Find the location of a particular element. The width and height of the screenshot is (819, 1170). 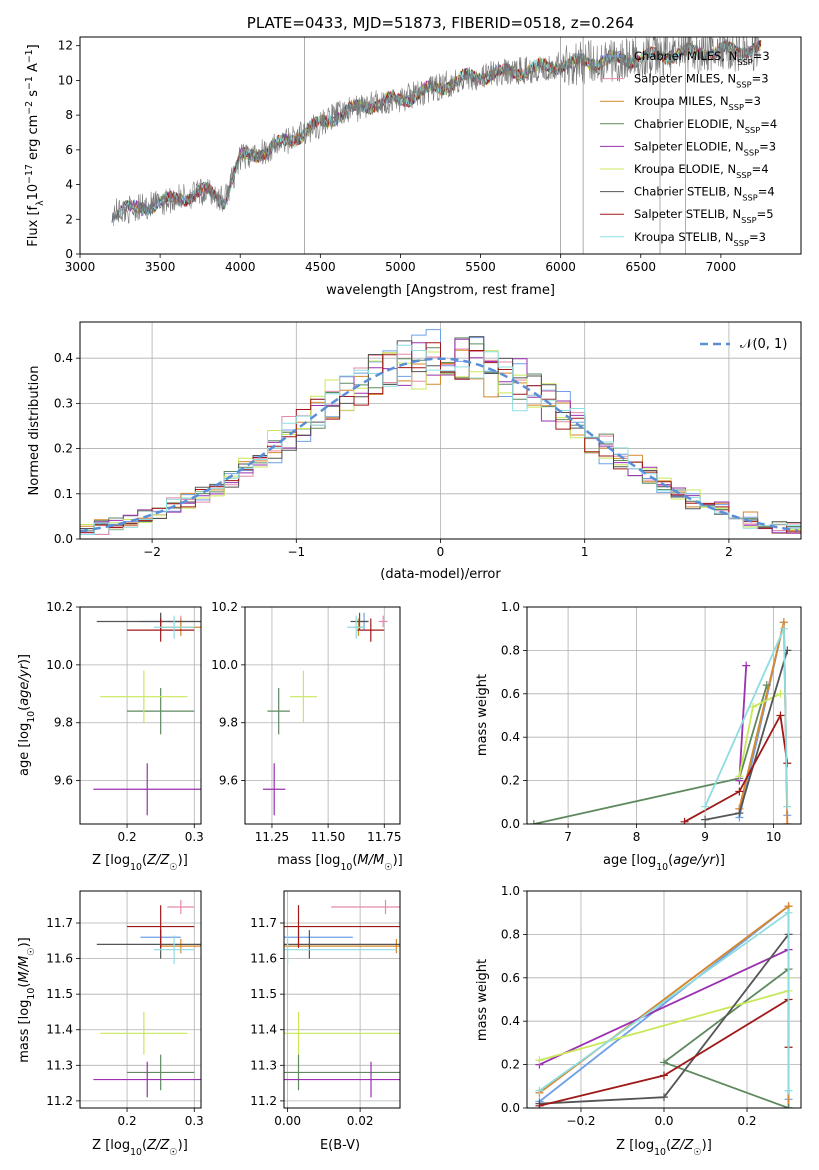

x-tick-label: 0.3 is located at coordinates (194, 837).